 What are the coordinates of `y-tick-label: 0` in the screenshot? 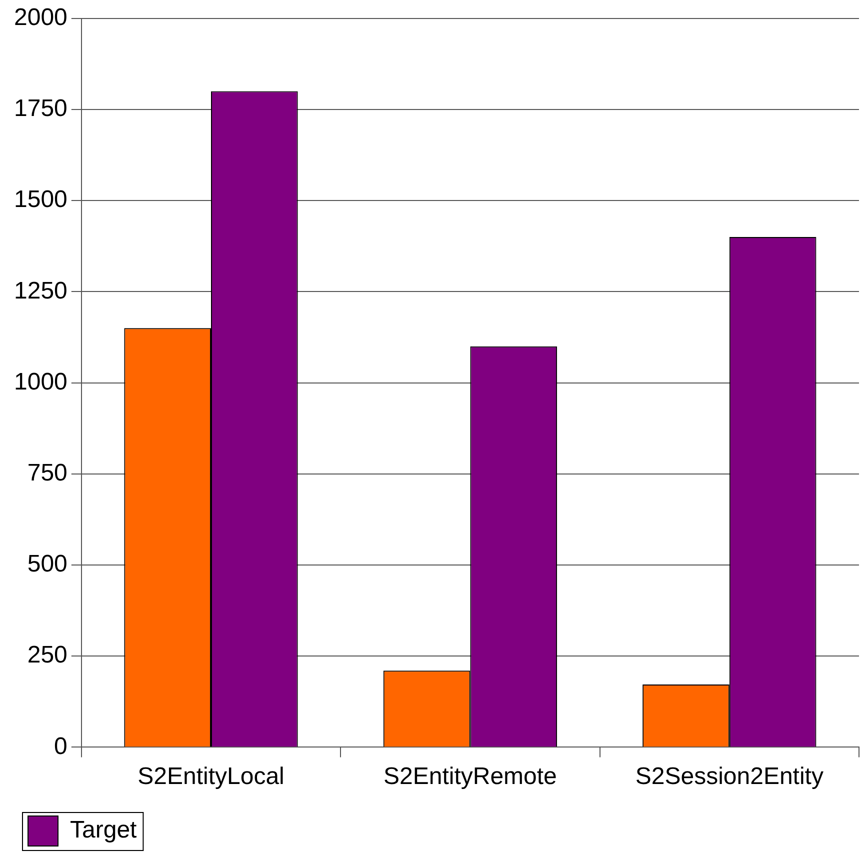 It's located at (61, 746).